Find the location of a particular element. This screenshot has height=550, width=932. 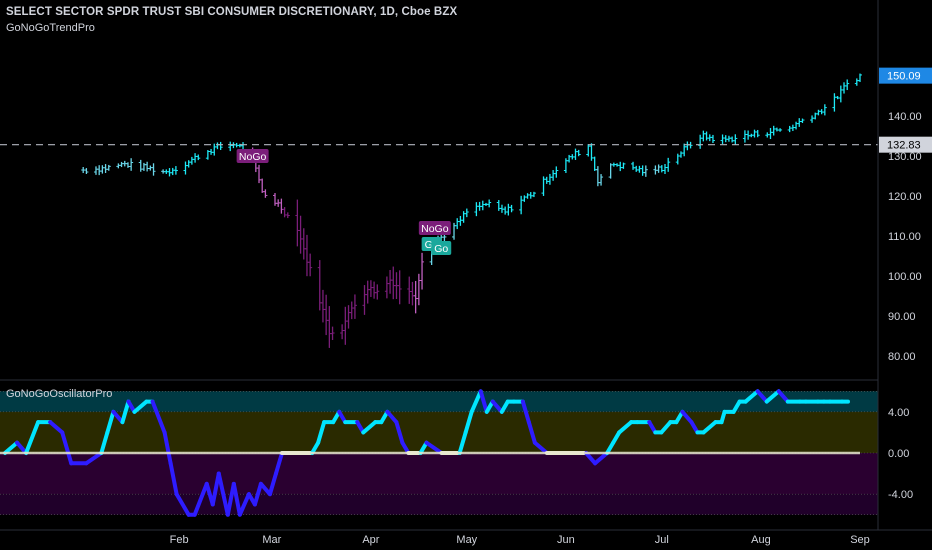

time-tick-label: Mar is located at coordinates (271, 540).